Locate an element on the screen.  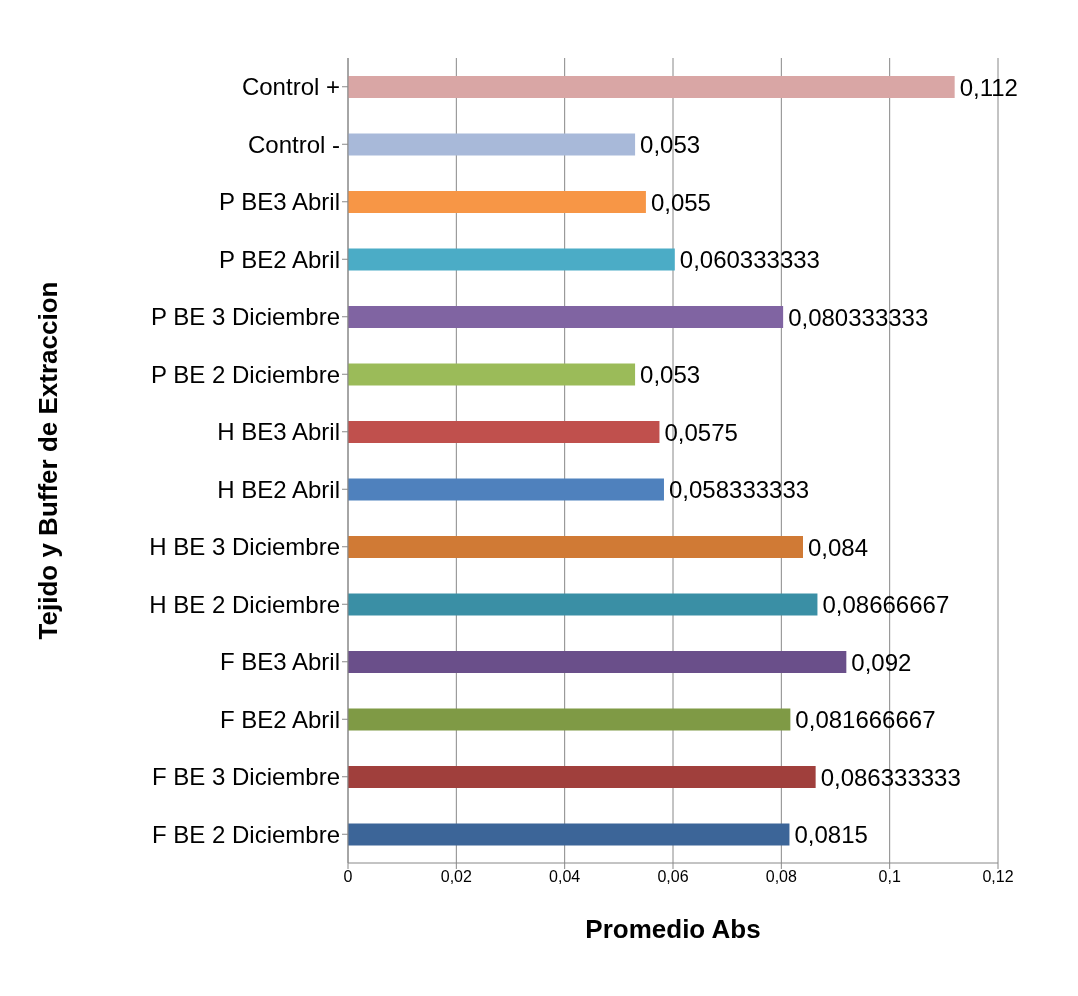
data-label: 0,0815 is located at coordinates (831, 835).